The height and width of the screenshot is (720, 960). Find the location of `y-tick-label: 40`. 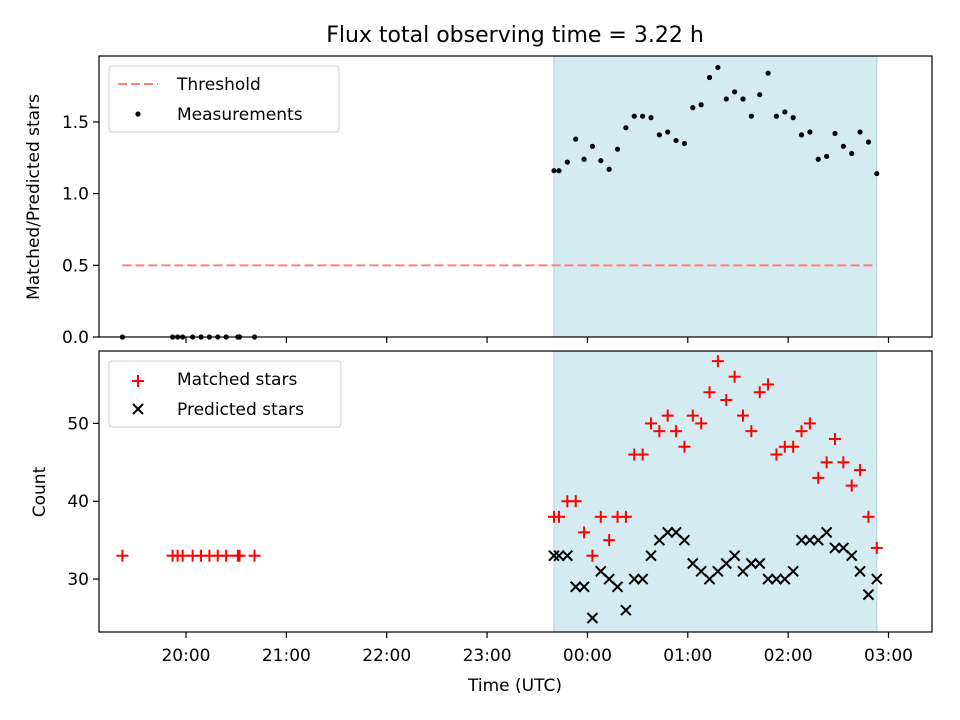

y-tick-label: 40 is located at coordinates (78, 502).